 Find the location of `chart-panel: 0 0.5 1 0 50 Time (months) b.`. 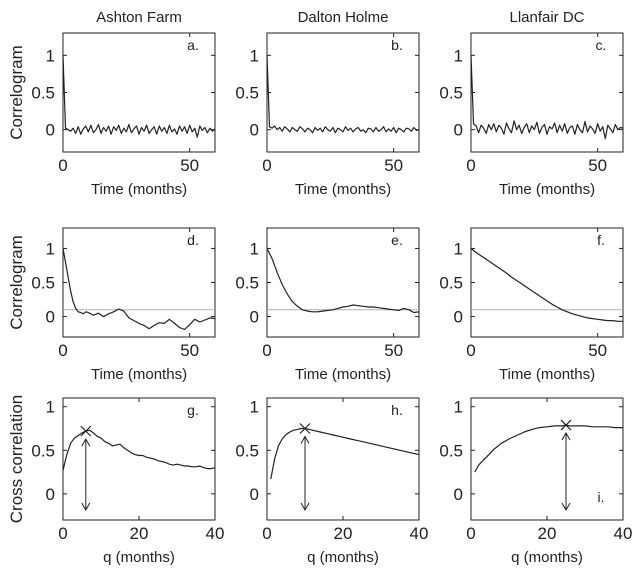

chart-panel: 0 0.5 1 0 50 Time (months) b. is located at coordinates (327, 115).